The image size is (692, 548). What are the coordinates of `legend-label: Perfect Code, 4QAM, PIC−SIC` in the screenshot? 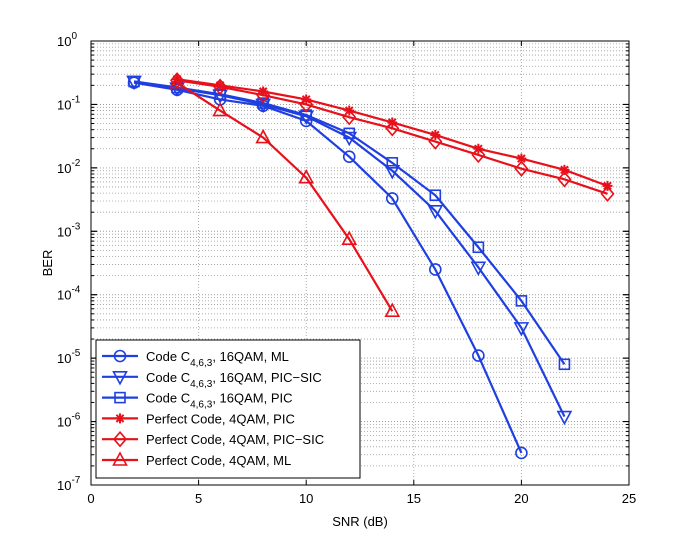 It's located at (235, 439).